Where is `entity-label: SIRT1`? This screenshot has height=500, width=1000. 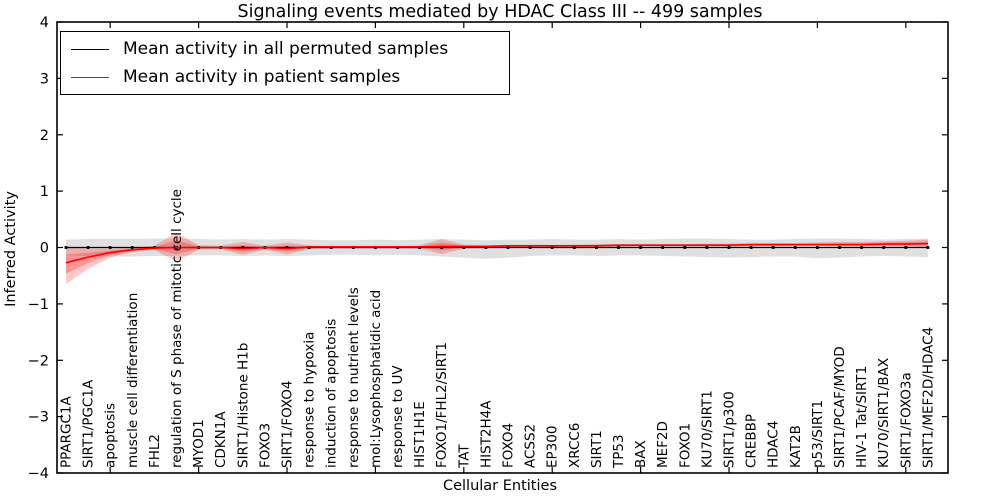
entity-label: SIRT1 is located at coordinates (597, 449).